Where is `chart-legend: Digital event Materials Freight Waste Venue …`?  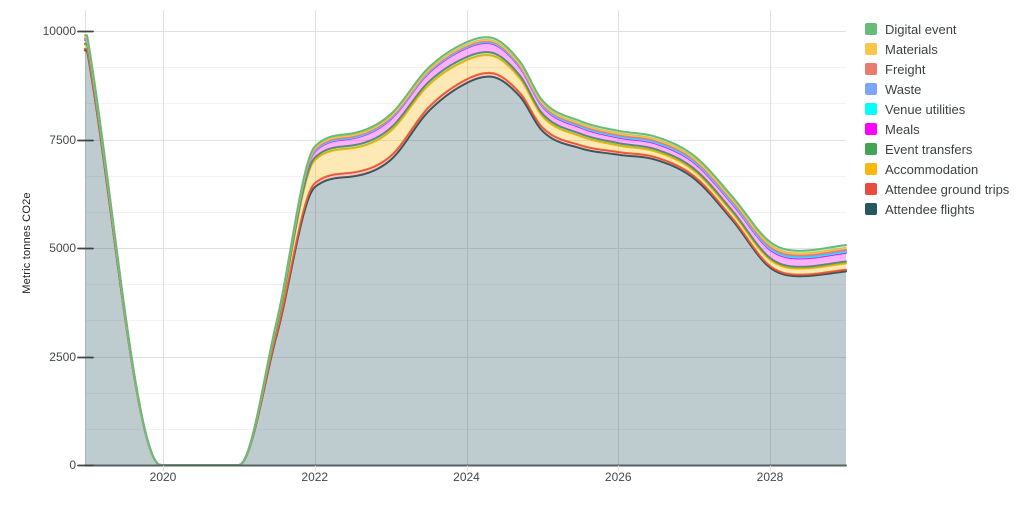 chart-legend: Digital event Materials Freight Waste Venue … is located at coordinates (937, 119).